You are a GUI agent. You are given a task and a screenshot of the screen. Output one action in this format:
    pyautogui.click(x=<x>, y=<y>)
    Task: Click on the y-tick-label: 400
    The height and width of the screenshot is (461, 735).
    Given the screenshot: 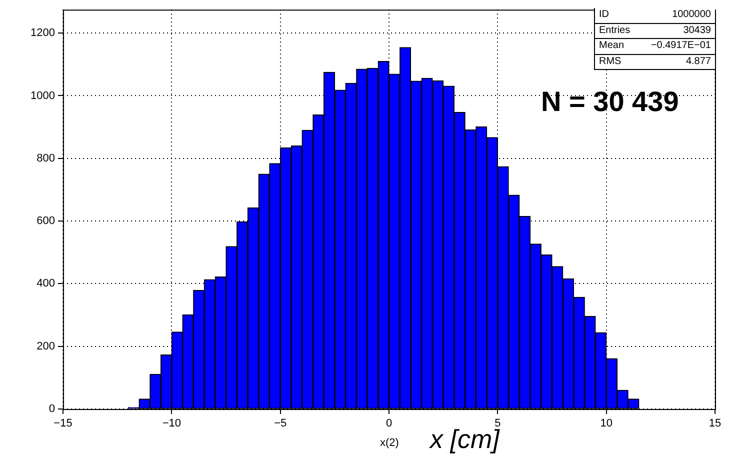 What is the action you would take?
    pyautogui.click(x=45, y=284)
    